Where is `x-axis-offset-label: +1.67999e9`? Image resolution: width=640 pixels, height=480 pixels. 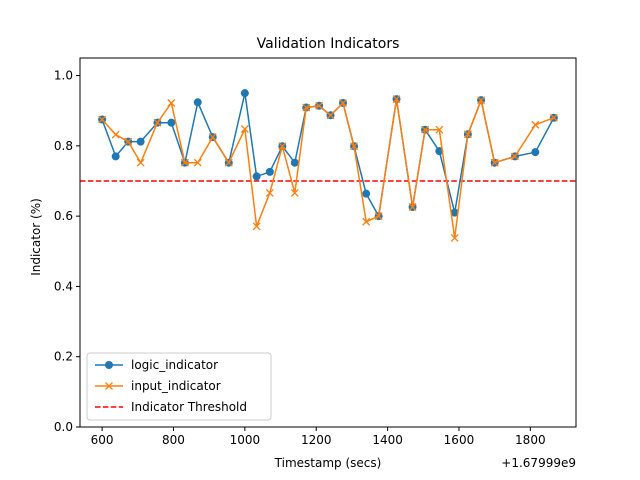 x-axis-offset-label: +1.67999e9 is located at coordinates (538, 463).